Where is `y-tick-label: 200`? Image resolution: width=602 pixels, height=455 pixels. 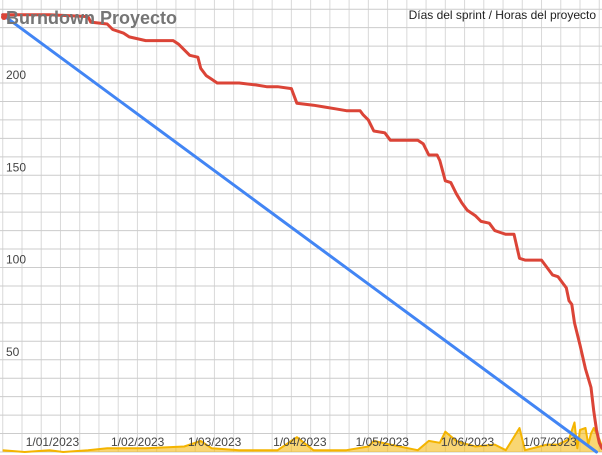
y-tick-label: 200 is located at coordinates (16, 75).